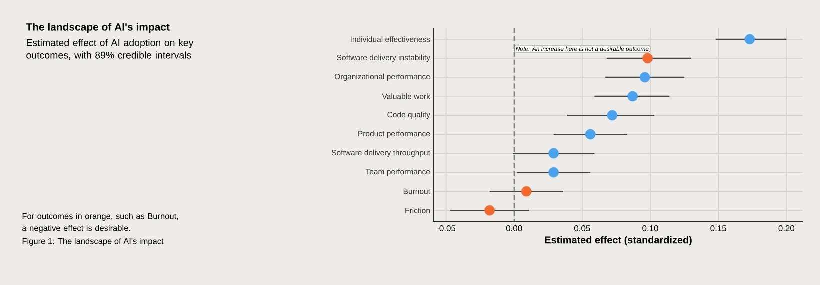 This screenshot has width=820, height=285. Describe the element at coordinates (786, 229) in the screenshot. I see `x-tick-label: 0.20` at that location.